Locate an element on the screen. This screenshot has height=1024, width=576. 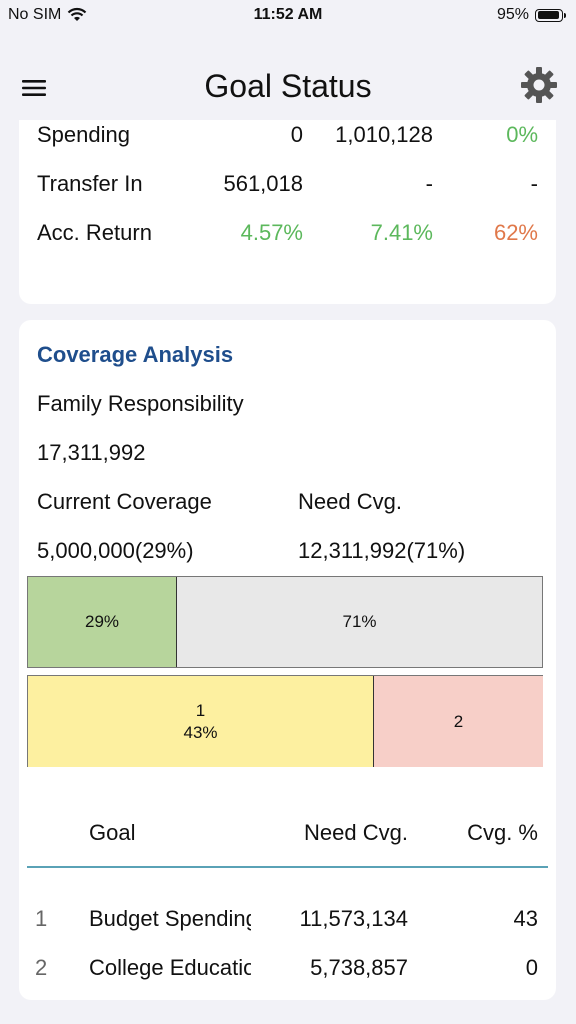
need-cvg-value: 5,738,857 is located at coordinates (359, 967).